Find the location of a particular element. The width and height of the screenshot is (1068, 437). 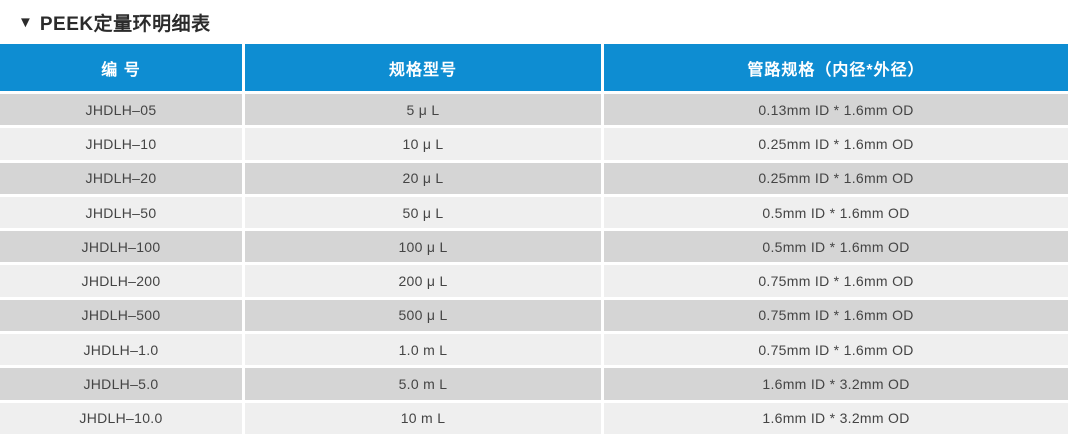

table-row: JHDLH–1.0 1.0 m L 0.75mm ID * 1.6mm OD is located at coordinates (534, 350).